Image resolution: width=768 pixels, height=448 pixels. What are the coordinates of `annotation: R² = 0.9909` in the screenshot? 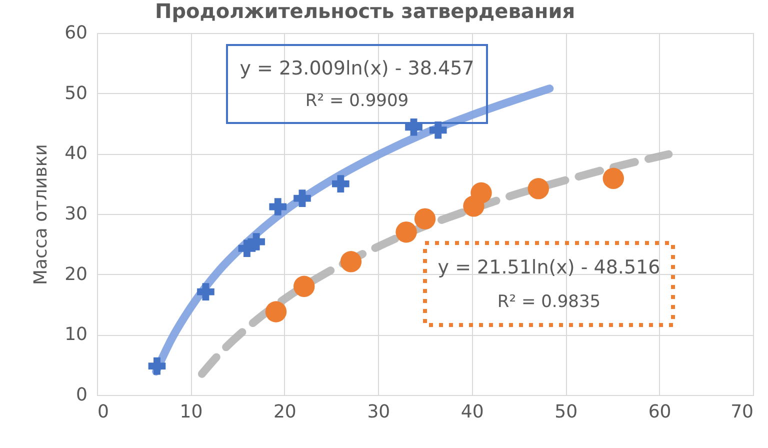 It's located at (357, 101).